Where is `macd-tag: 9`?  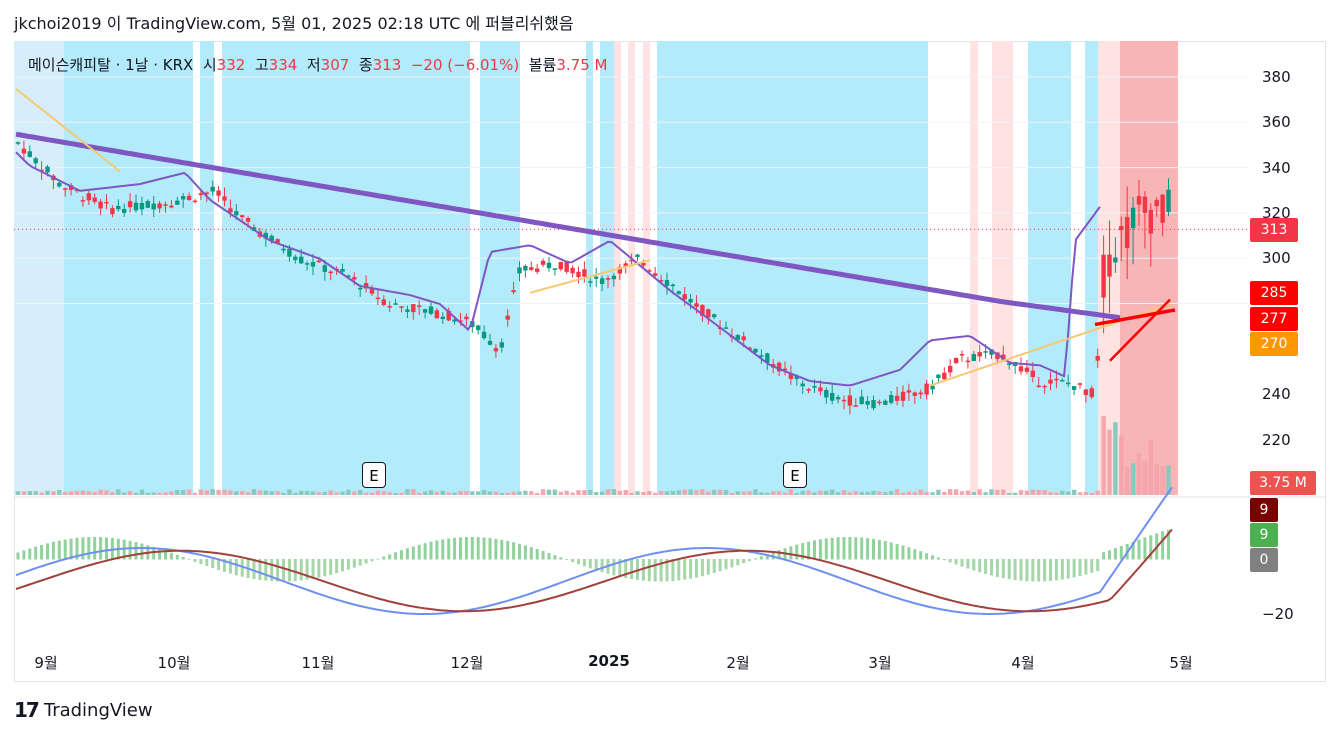 macd-tag: 9 is located at coordinates (1264, 510).